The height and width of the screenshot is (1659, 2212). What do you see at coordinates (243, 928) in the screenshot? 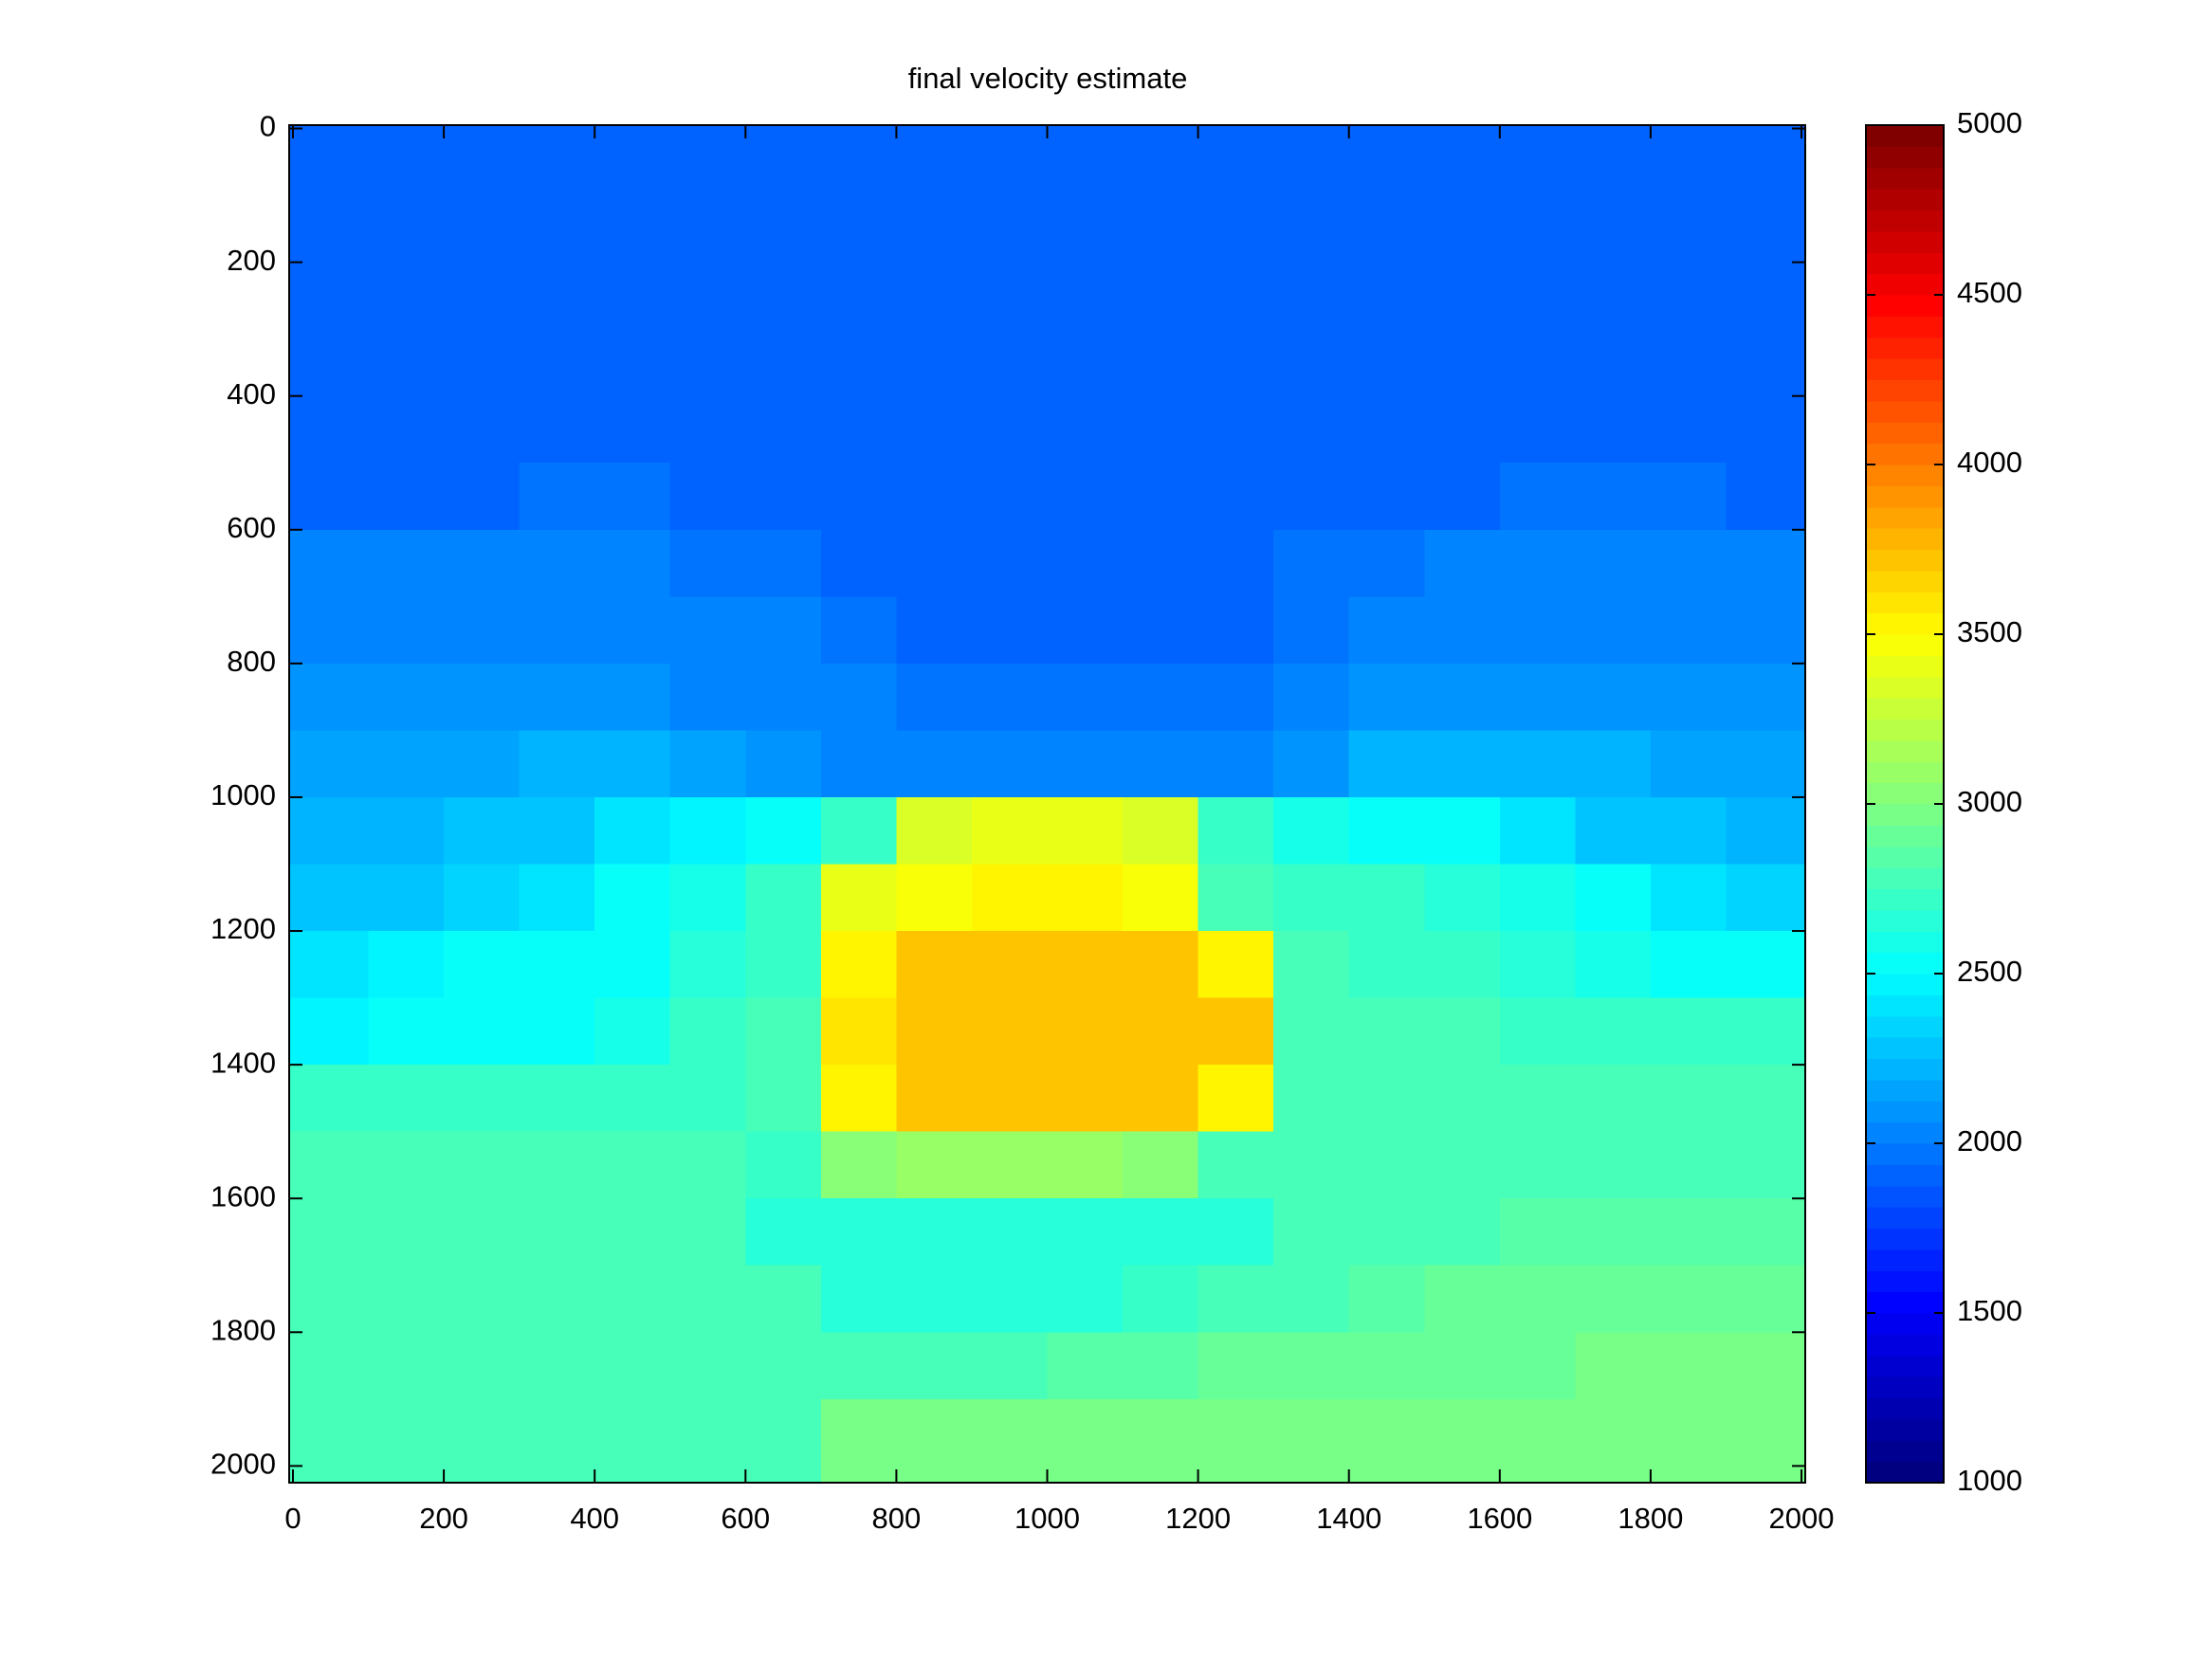
I see `y-tick-label: 1200` at bounding box center [243, 928].